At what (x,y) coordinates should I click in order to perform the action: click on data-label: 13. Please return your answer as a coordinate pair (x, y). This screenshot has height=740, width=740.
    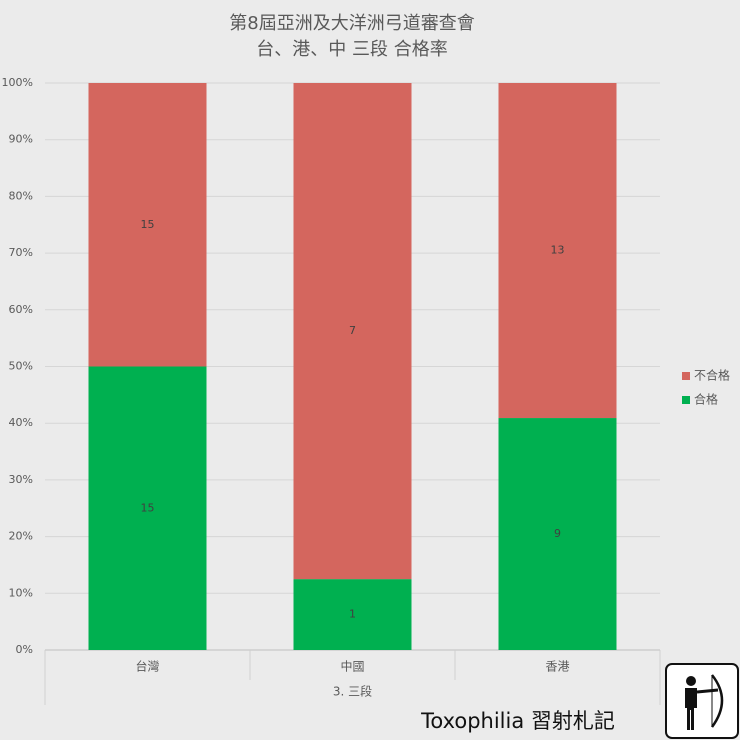
    Looking at the image, I should click on (558, 250).